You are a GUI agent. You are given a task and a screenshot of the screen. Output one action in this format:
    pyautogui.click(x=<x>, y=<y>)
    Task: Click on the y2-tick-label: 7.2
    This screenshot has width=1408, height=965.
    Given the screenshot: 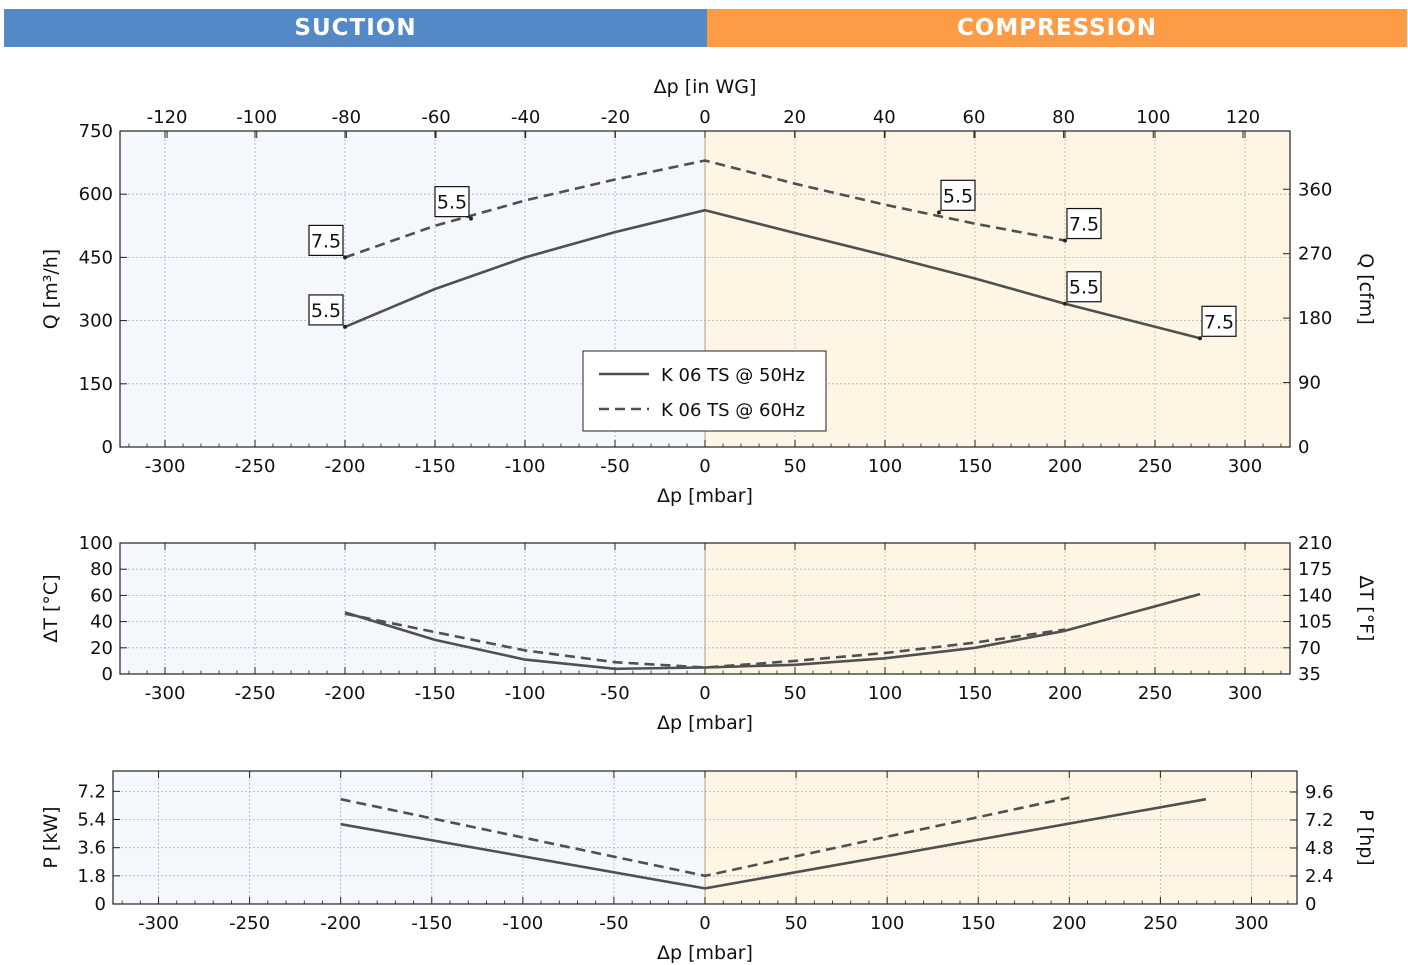 What is the action you would take?
    pyautogui.click(x=1319, y=820)
    